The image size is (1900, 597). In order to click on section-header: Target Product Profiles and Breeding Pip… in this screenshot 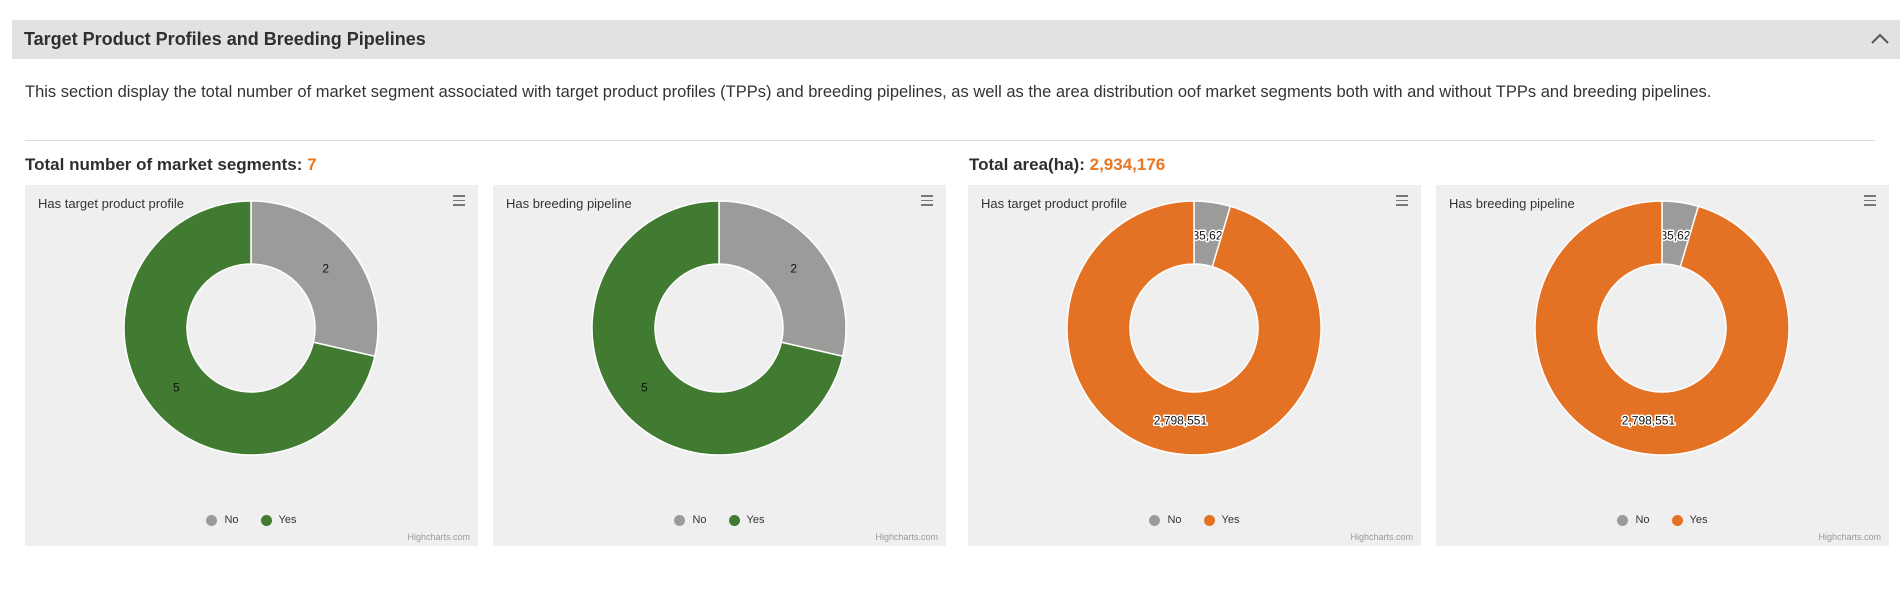, I will do `click(956, 39)`.